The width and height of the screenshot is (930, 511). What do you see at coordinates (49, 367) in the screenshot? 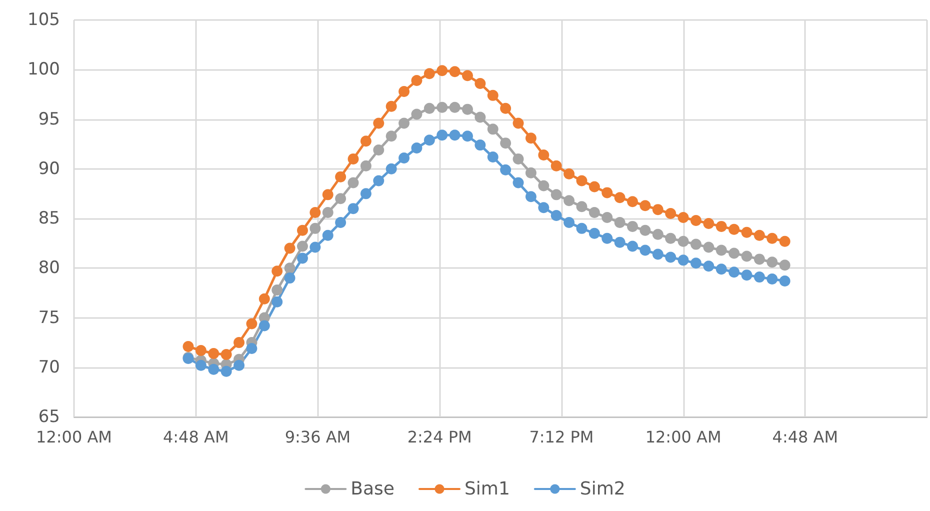
I see `y-tick-label: 70` at bounding box center [49, 367].